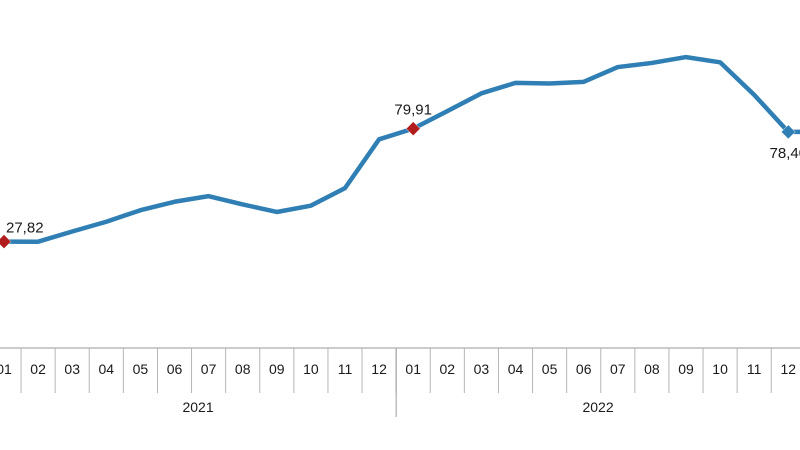  What do you see at coordinates (25, 228) in the screenshot?
I see `data-point-label: 27,82` at bounding box center [25, 228].